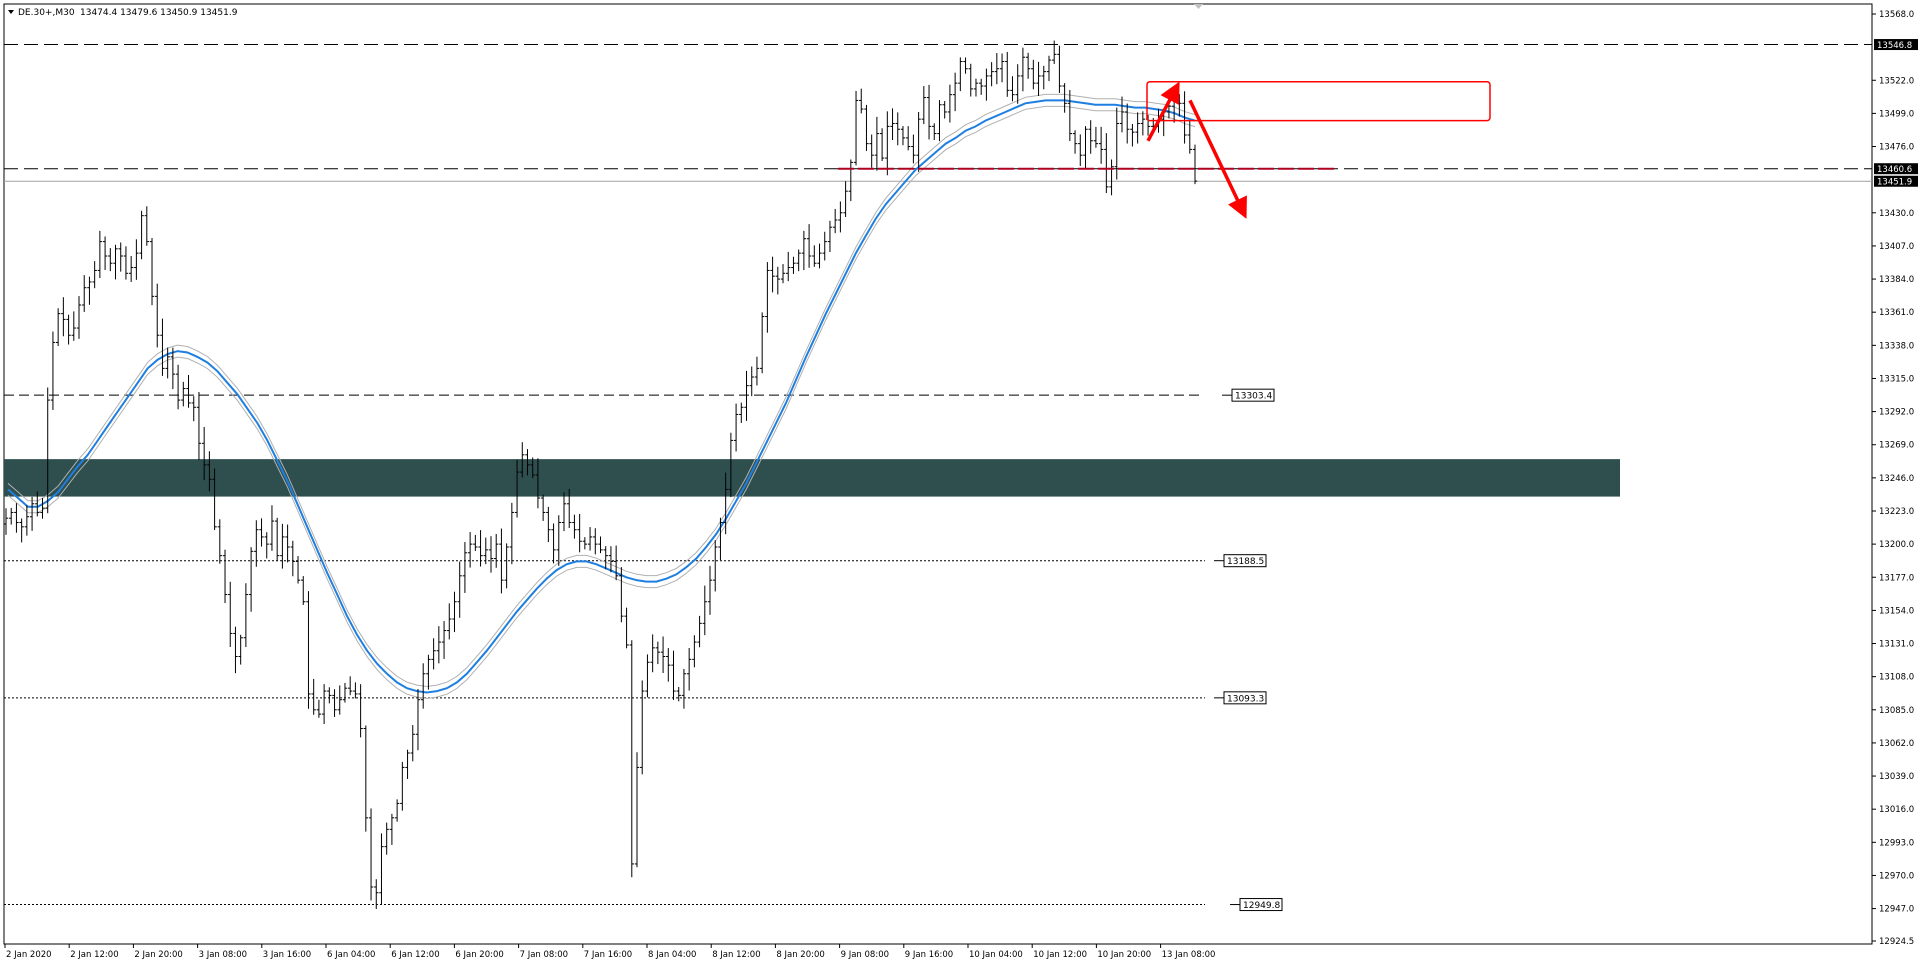 Image resolution: width=1920 pixels, height=971 pixels. What do you see at coordinates (608, 955) in the screenshot?
I see `x-axis-tick-label: 7 Jan 16:00` at bounding box center [608, 955].